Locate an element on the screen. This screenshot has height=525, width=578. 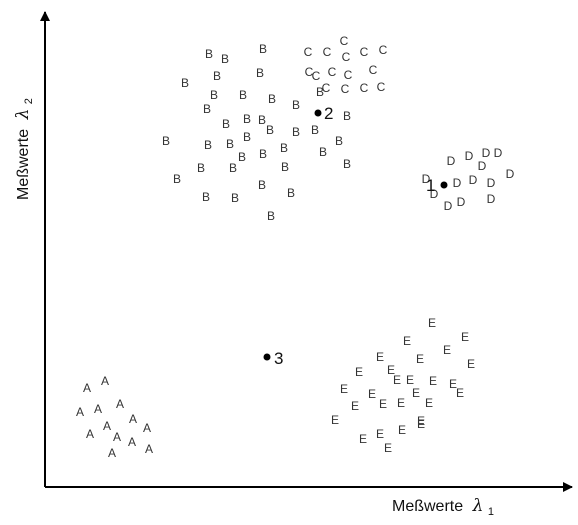
x-axis-symbol: λ is located at coordinates (478, 506).